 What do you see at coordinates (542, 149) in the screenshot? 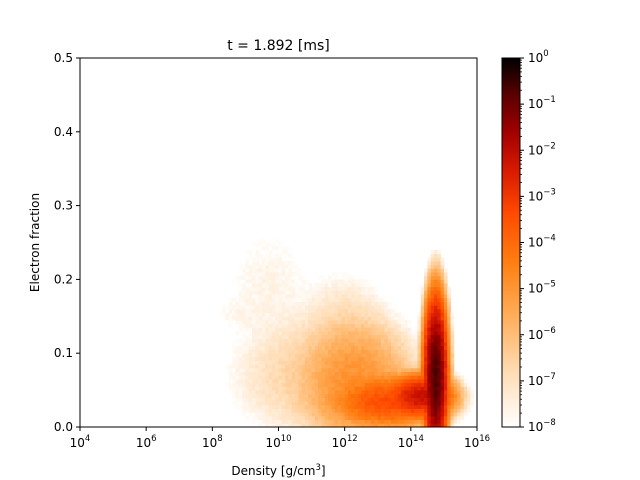
I see `colorbar-tick-label: 10⁻²` at bounding box center [542, 149].